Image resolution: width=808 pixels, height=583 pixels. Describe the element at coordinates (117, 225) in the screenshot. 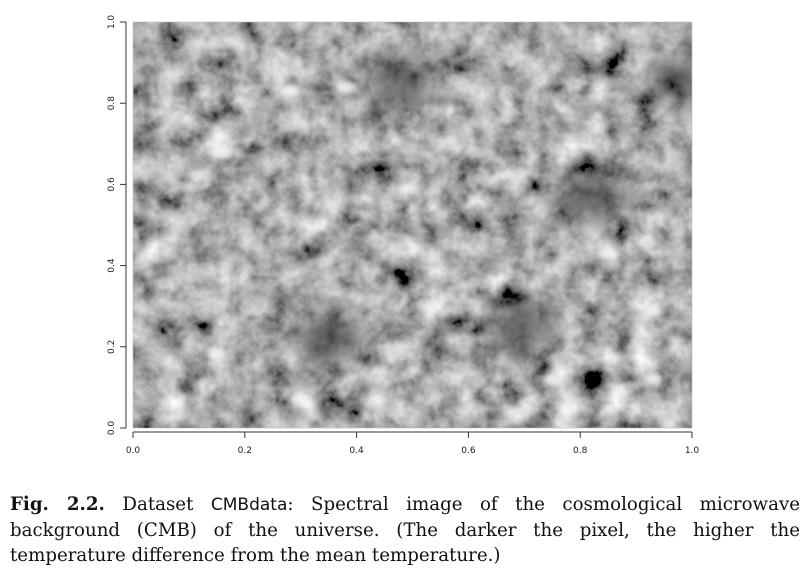

I see `y-axis: 0.0 0.2 0.4 0.6 0.8 1.0` at that location.